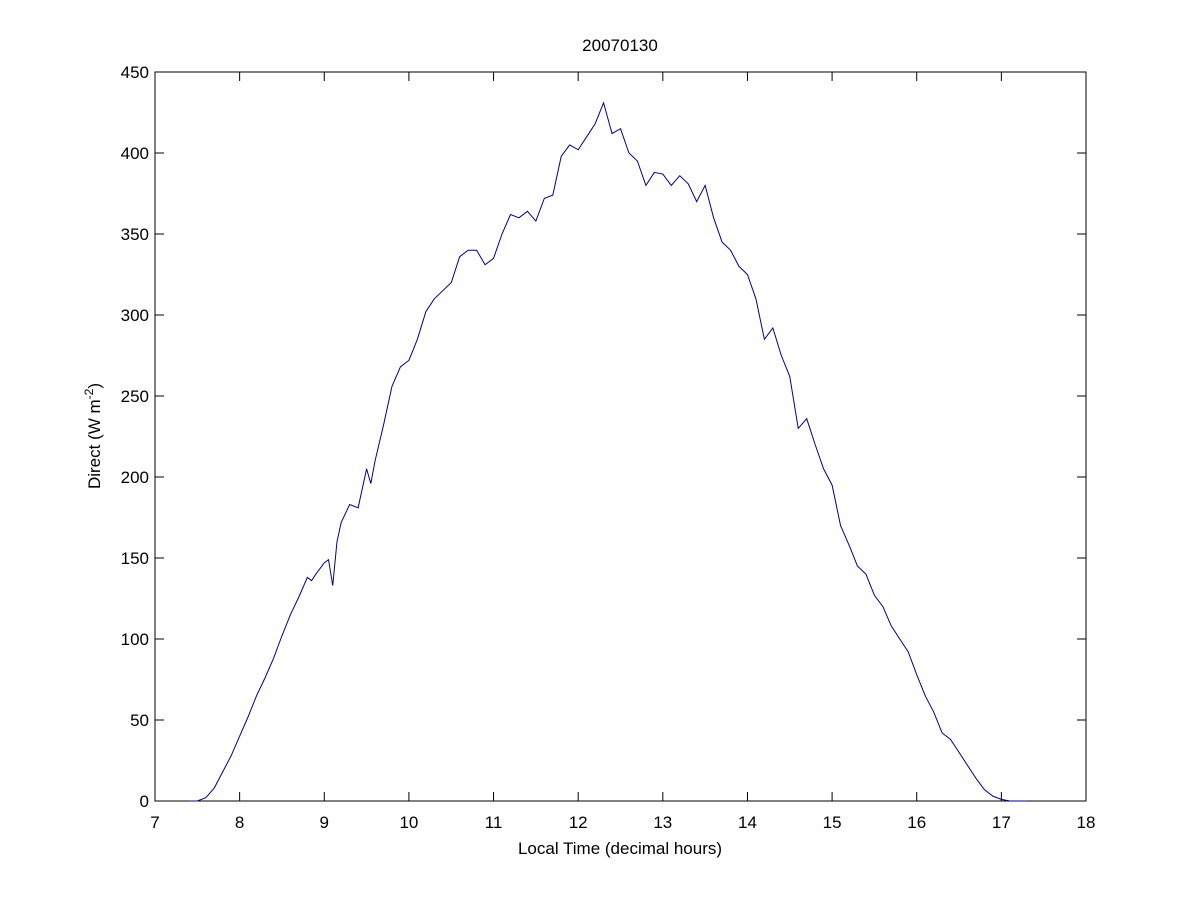 This screenshot has width=1200, height=900. I want to click on x-tick-label: 14, so click(747, 822).